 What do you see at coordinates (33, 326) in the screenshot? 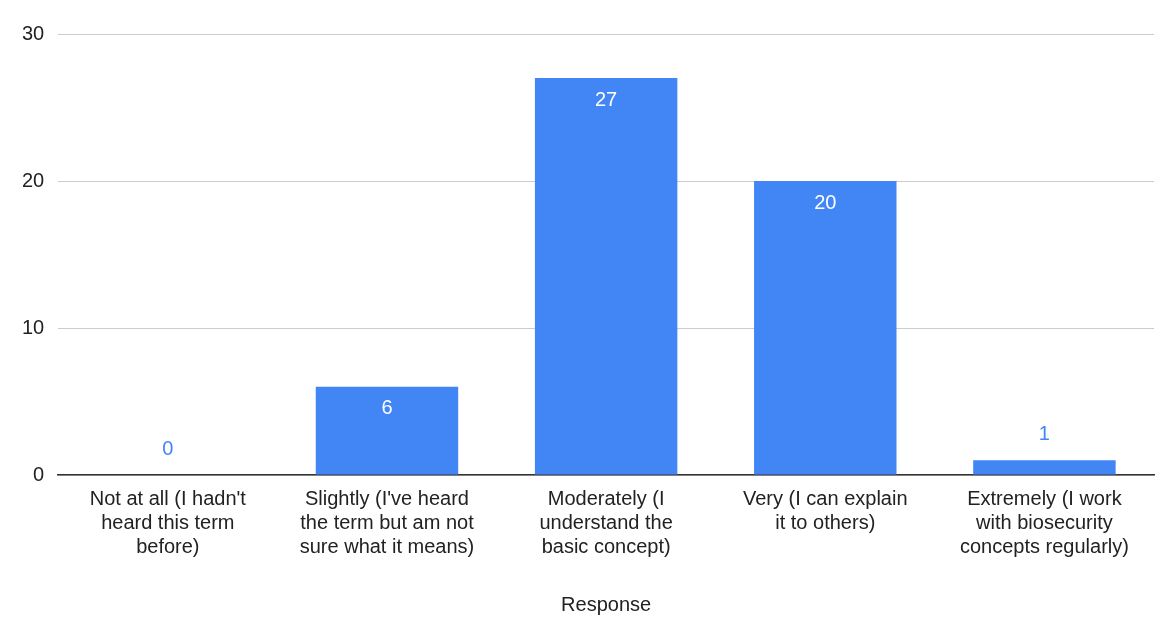
I see `y-tick-label: 10` at bounding box center [33, 326].